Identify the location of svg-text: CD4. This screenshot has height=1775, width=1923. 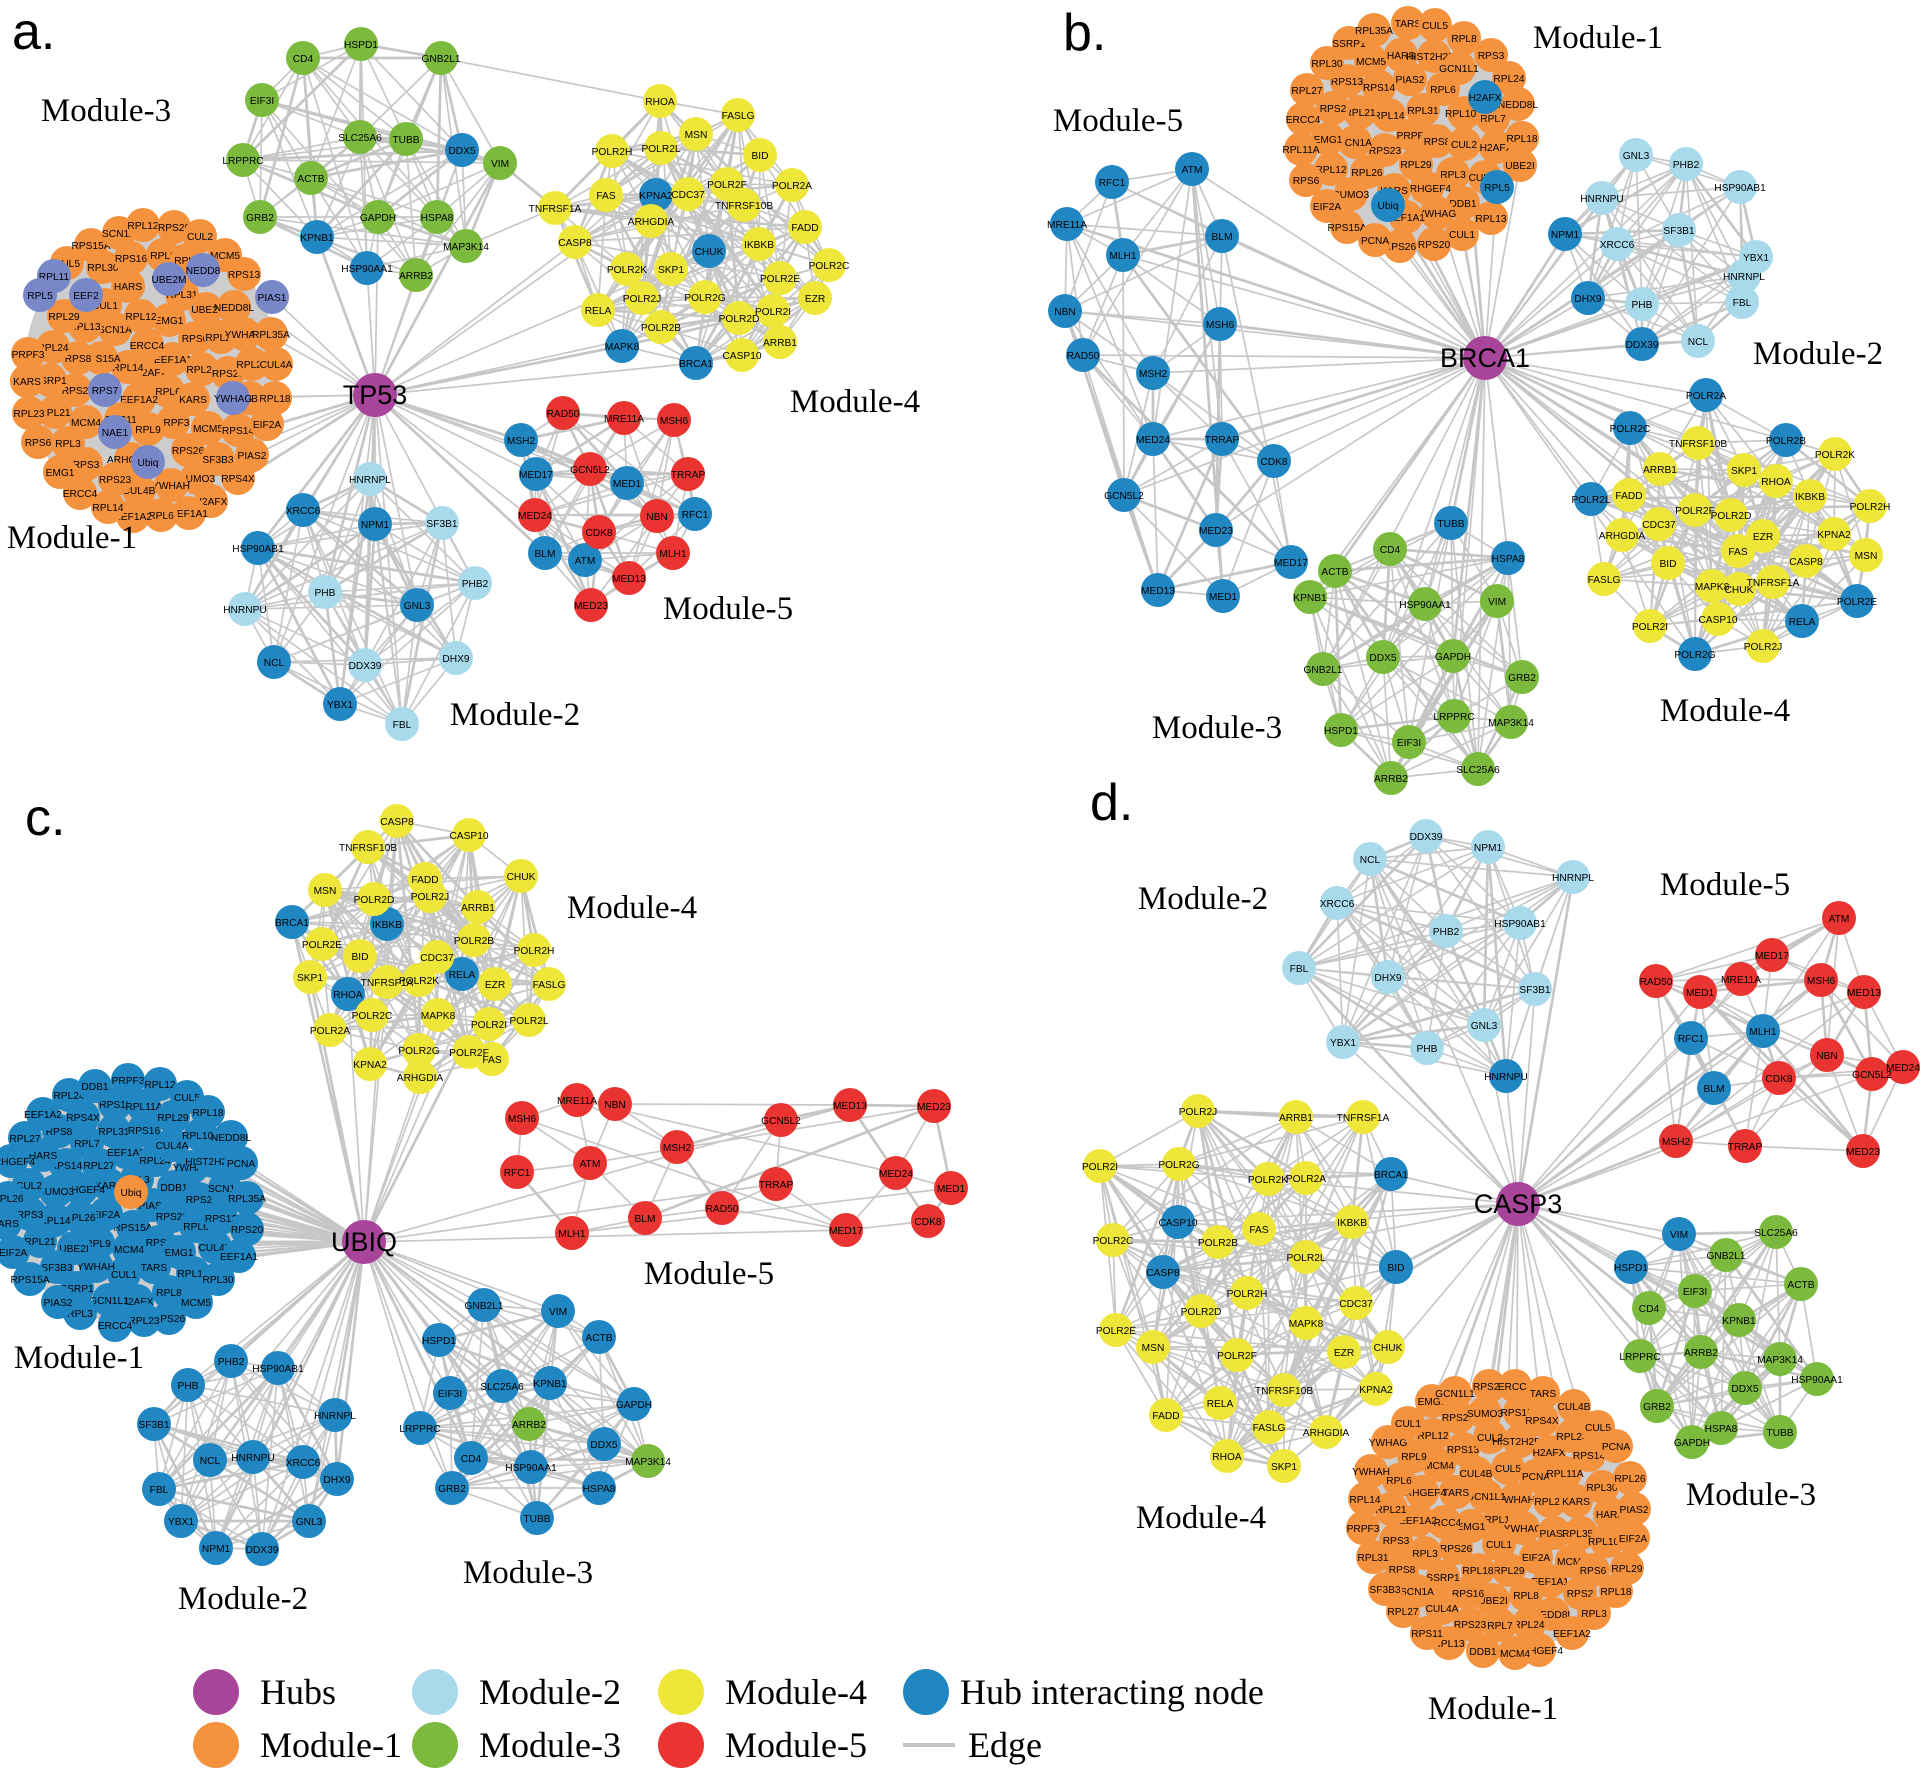
(1649, 1309).